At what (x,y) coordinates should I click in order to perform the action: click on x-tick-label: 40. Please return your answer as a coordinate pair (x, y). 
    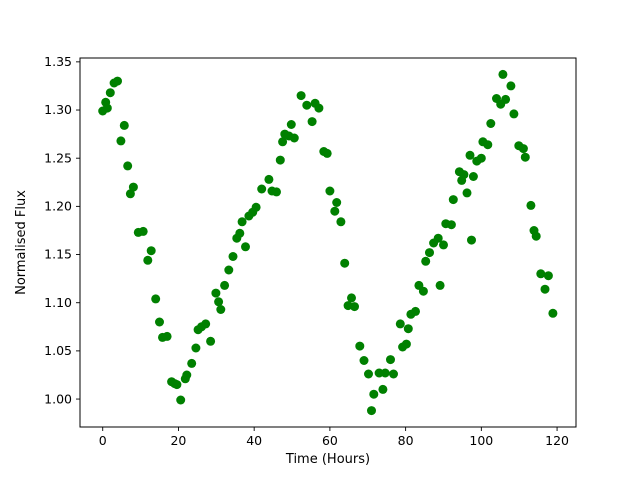
    Looking at the image, I should click on (254, 440).